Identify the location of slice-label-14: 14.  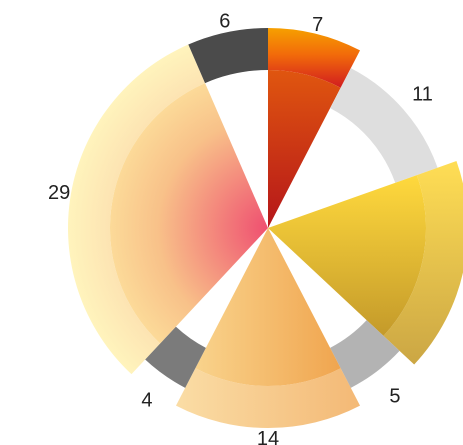
(268, 436).